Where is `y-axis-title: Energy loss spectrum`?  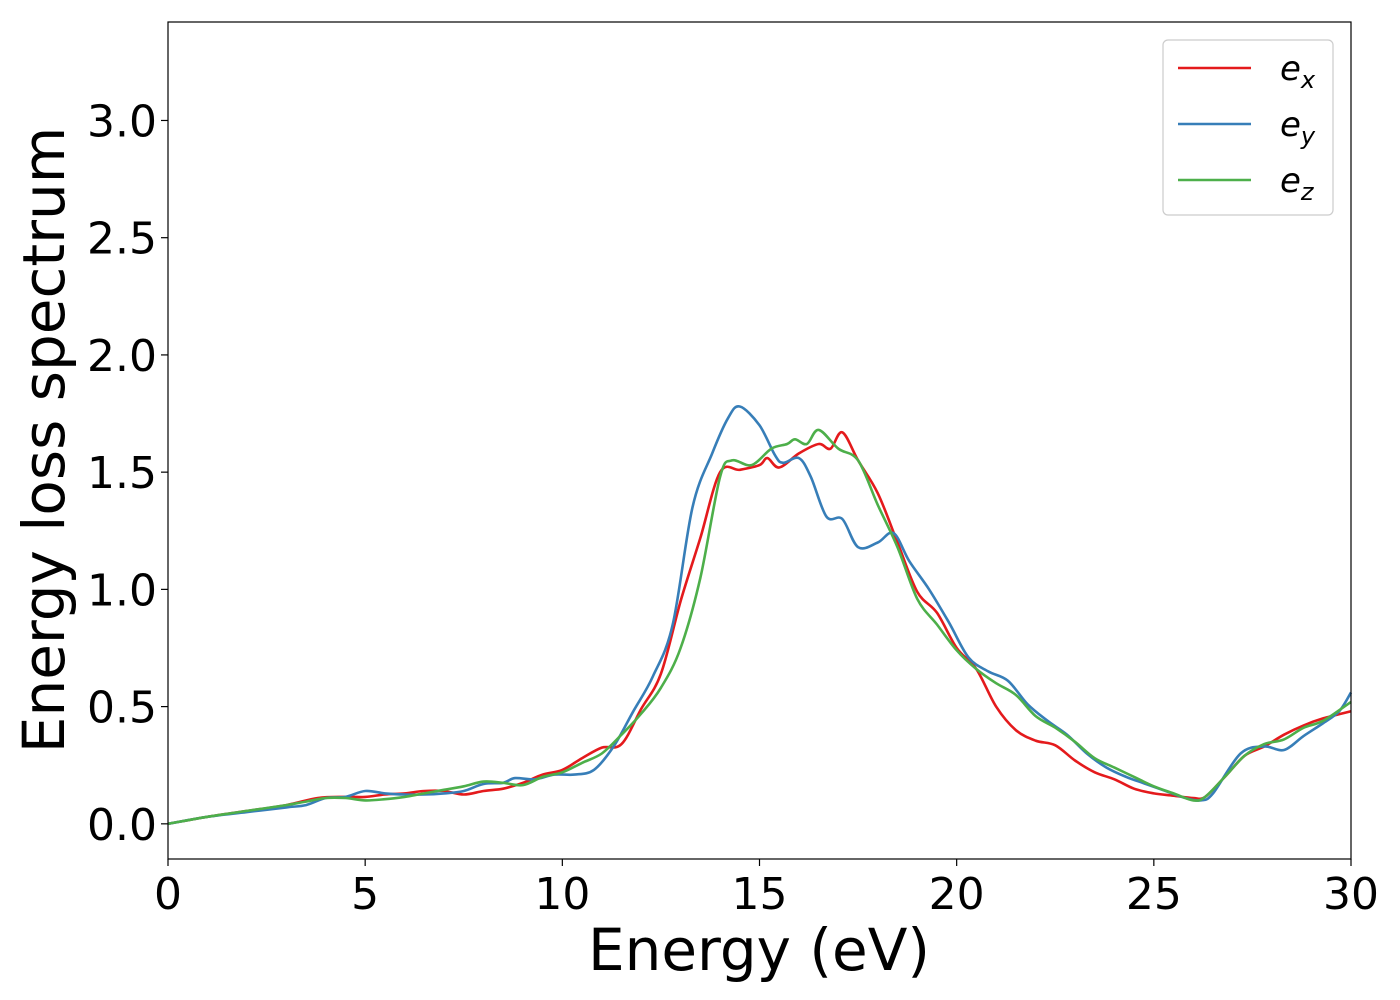 y-axis-title: Energy loss spectrum is located at coordinates (44, 440).